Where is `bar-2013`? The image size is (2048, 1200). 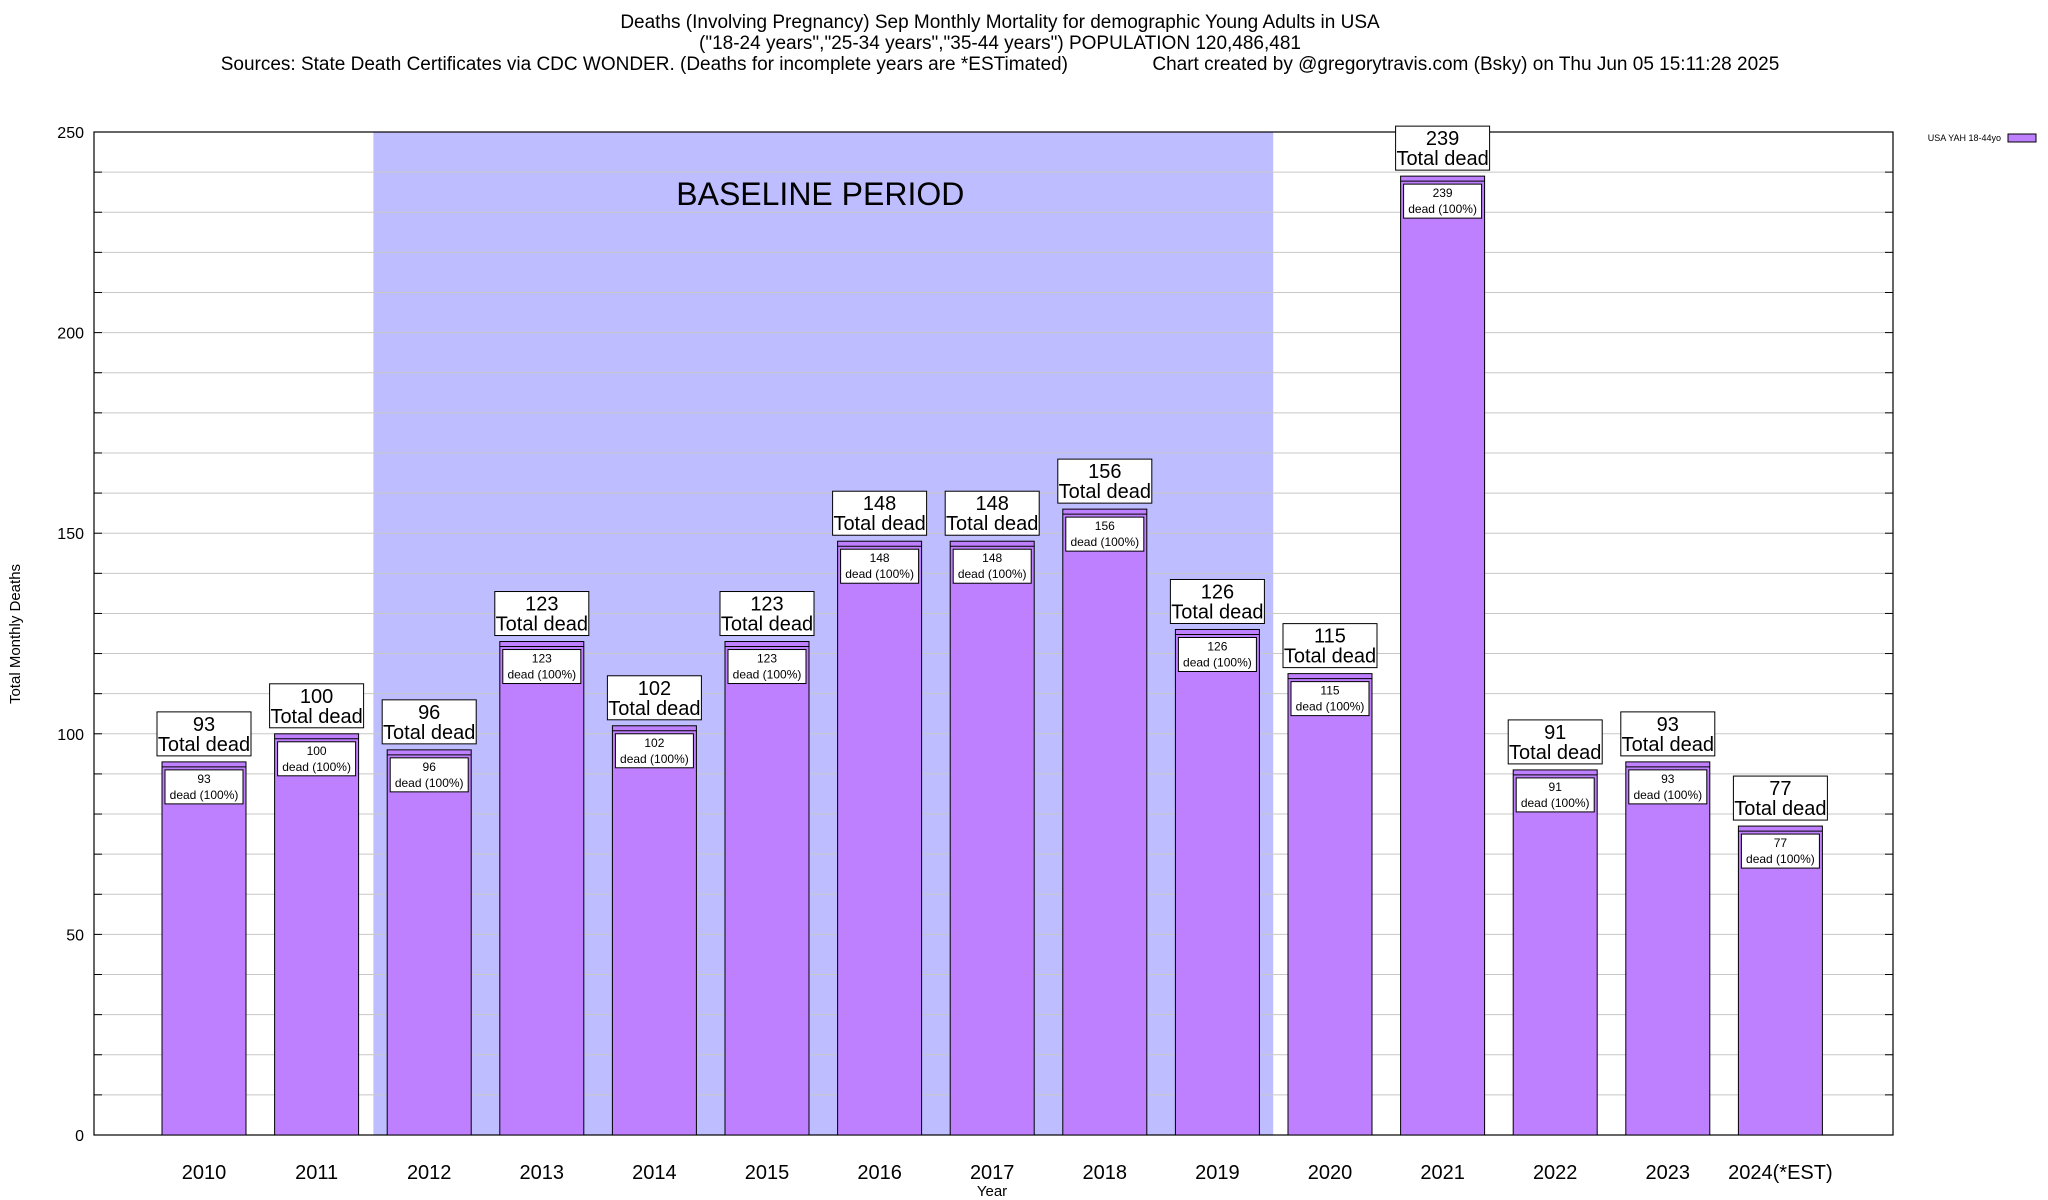 bar-2013 is located at coordinates (542, 888).